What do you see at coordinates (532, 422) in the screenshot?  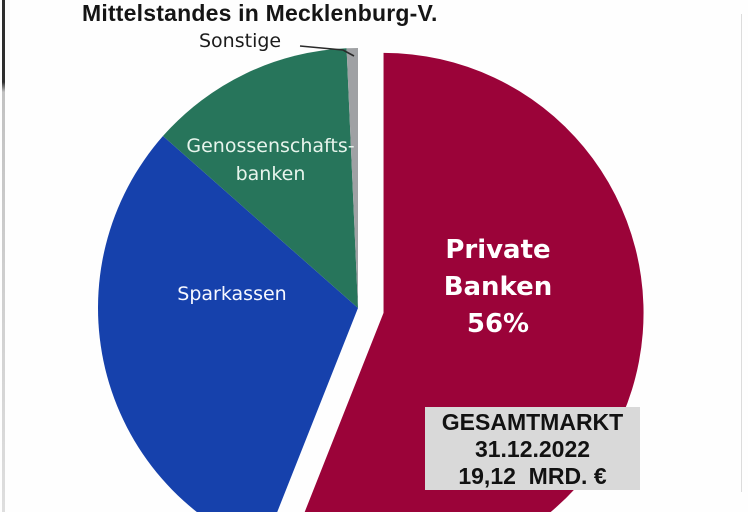 I see `gesamtmarkt-box-line1: GESAMTMARKT` at bounding box center [532, 422].